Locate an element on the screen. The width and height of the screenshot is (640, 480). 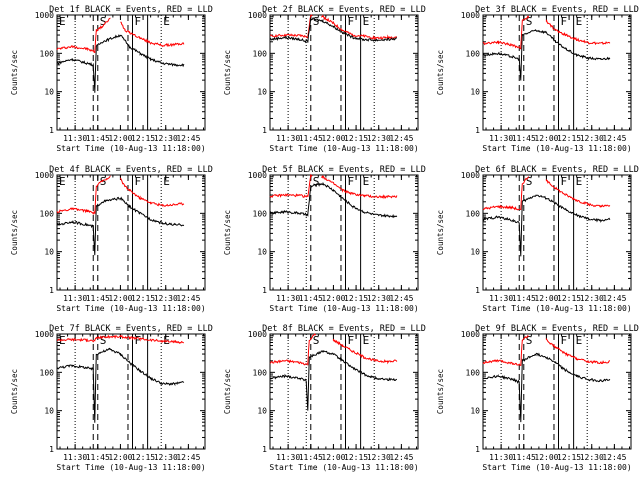
panel-title: Det 8f BLACK = Events, RED = LLD is located at coordinates (344, 329).